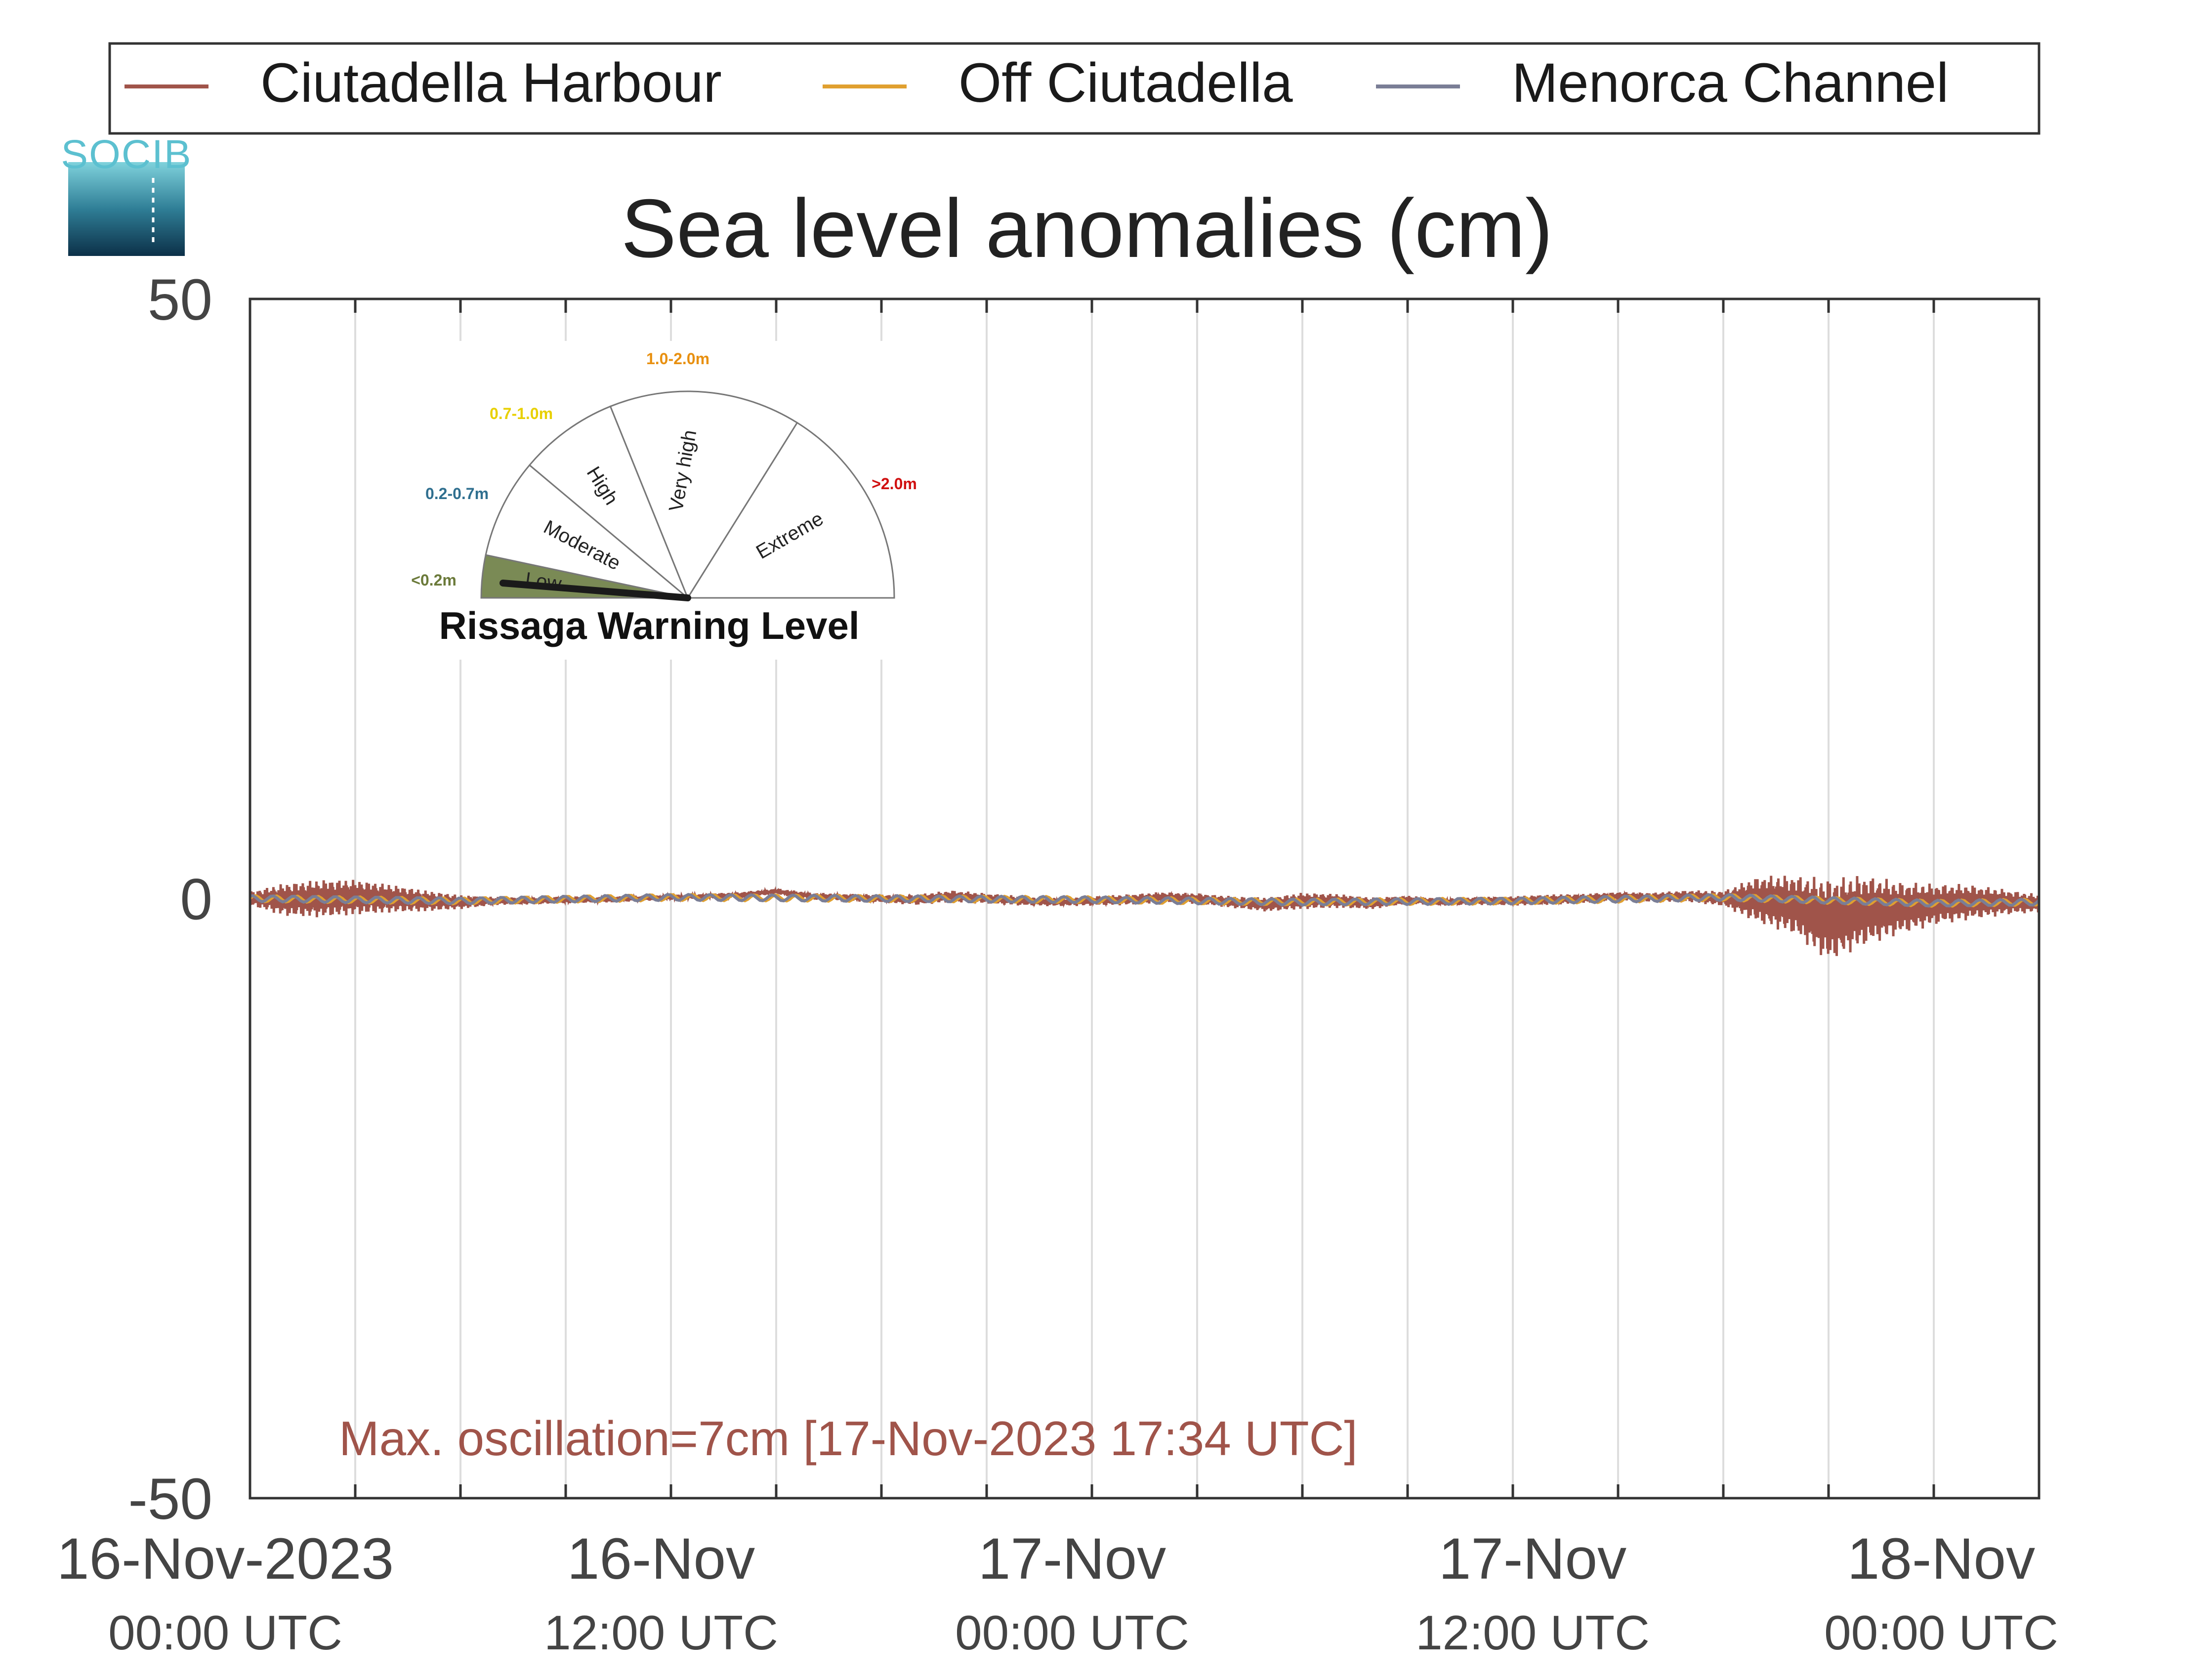 The image size is (2207, 1680). What do you see at coordinates (196, 899) in the screenshot?
I see `y-tick-label: 0` at bounding box center [196, 899].